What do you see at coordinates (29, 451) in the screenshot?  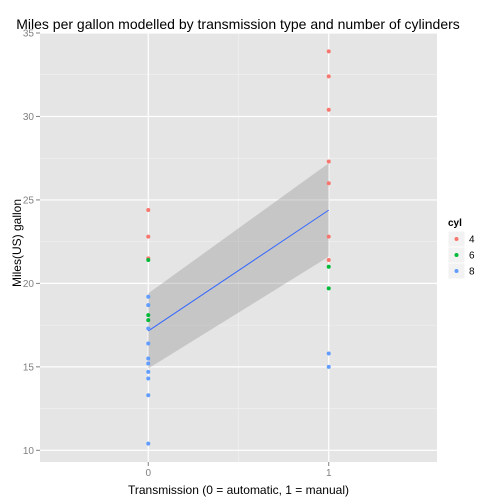 I see `y-tick-label: 10` at bounding box center [29, 451].